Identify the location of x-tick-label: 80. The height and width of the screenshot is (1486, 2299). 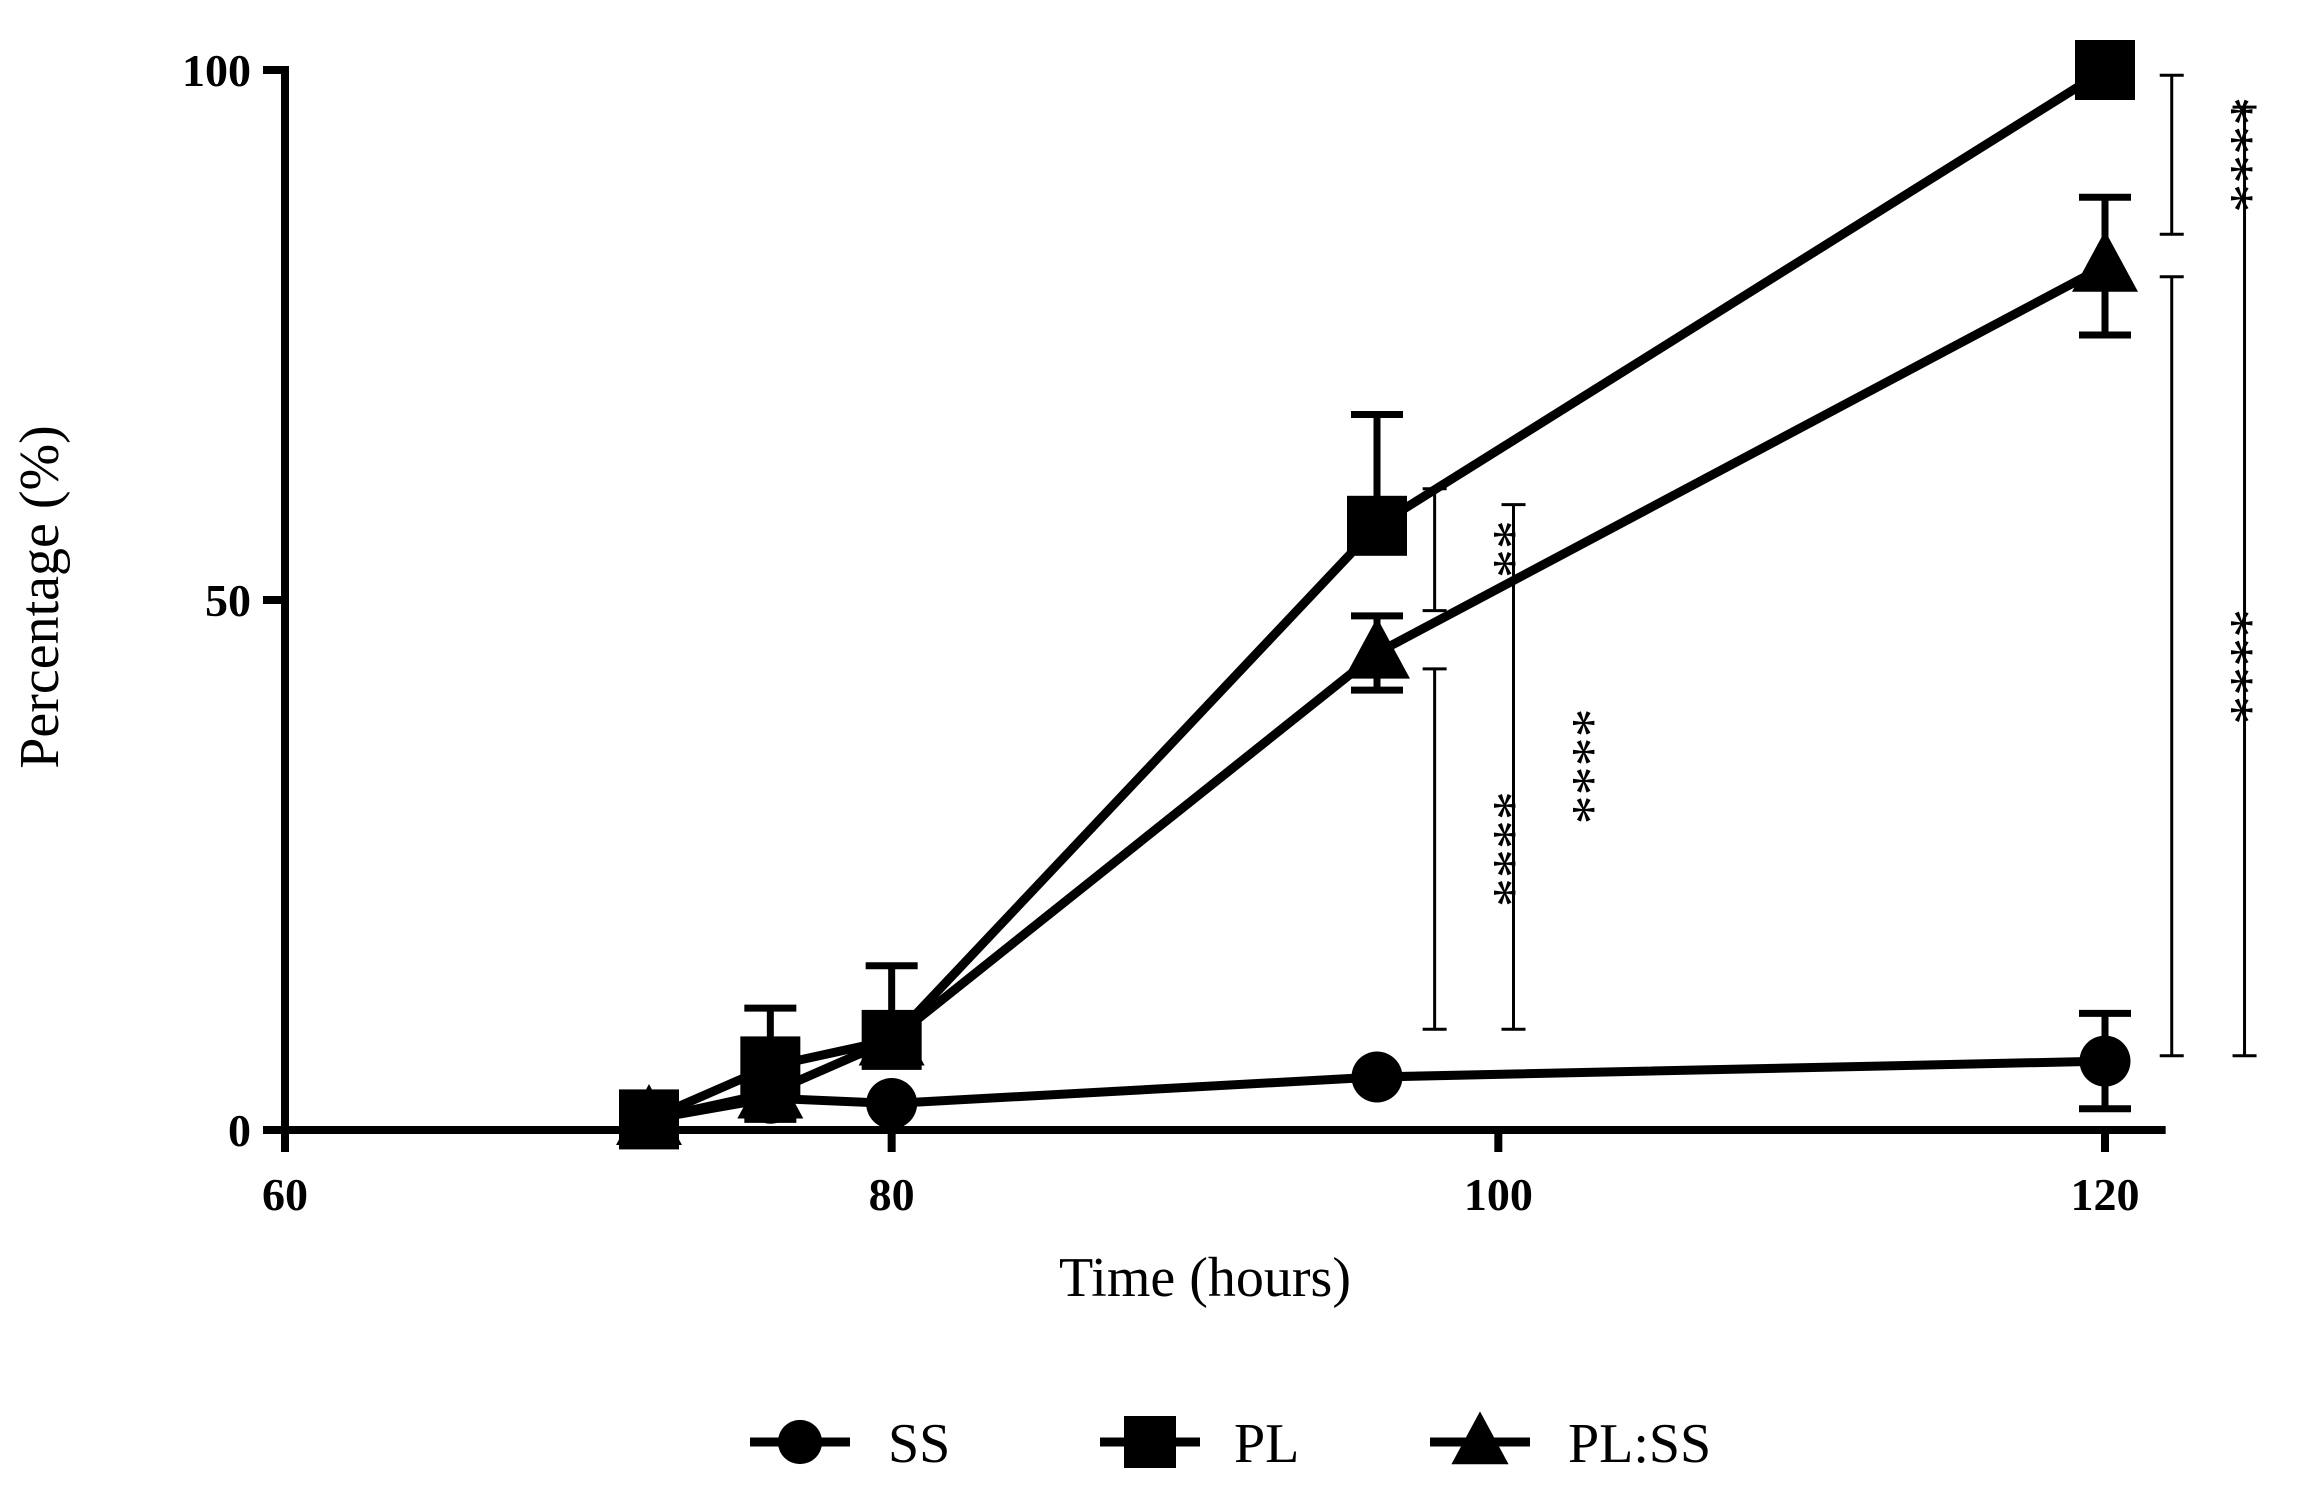
(892, 1194).